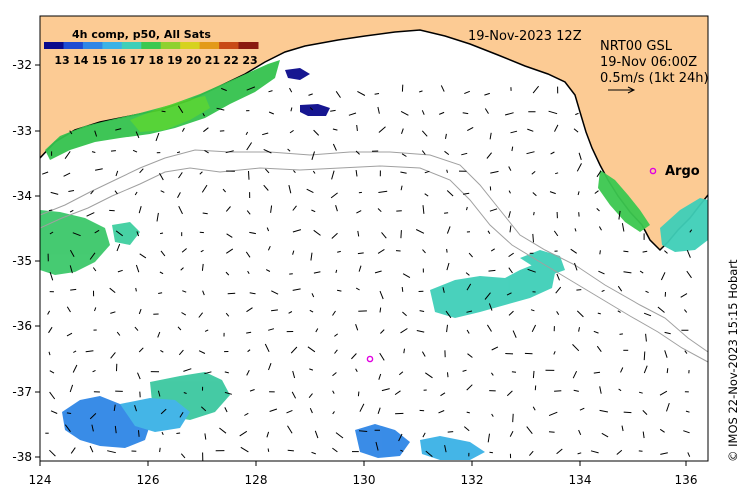 This screenshot has height=496, width=750. What do you see at coordinates (22, 131) in the screenshot?
I see `y-tick-label: -33` at bounding box center [22, 131].